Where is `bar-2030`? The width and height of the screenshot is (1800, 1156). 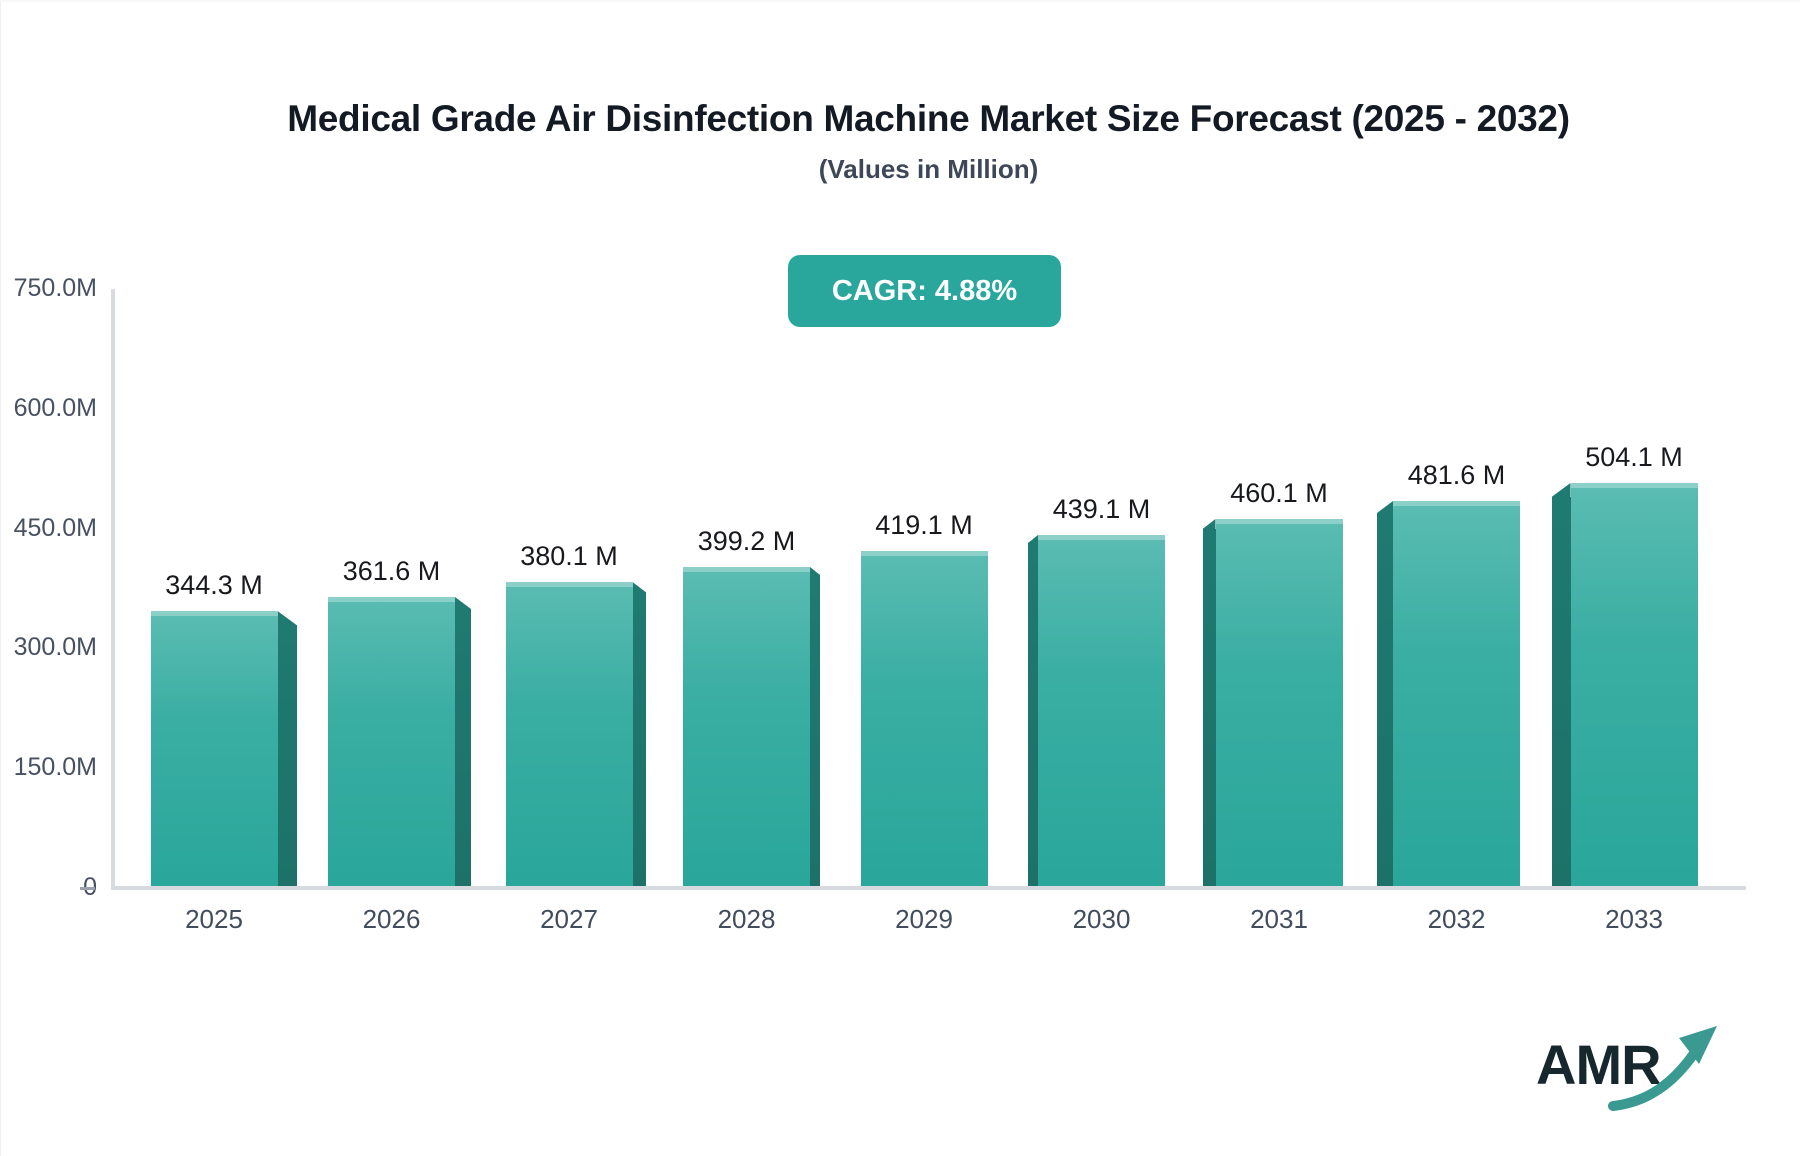 bar-2030 is located at coordinates (1101, 710).